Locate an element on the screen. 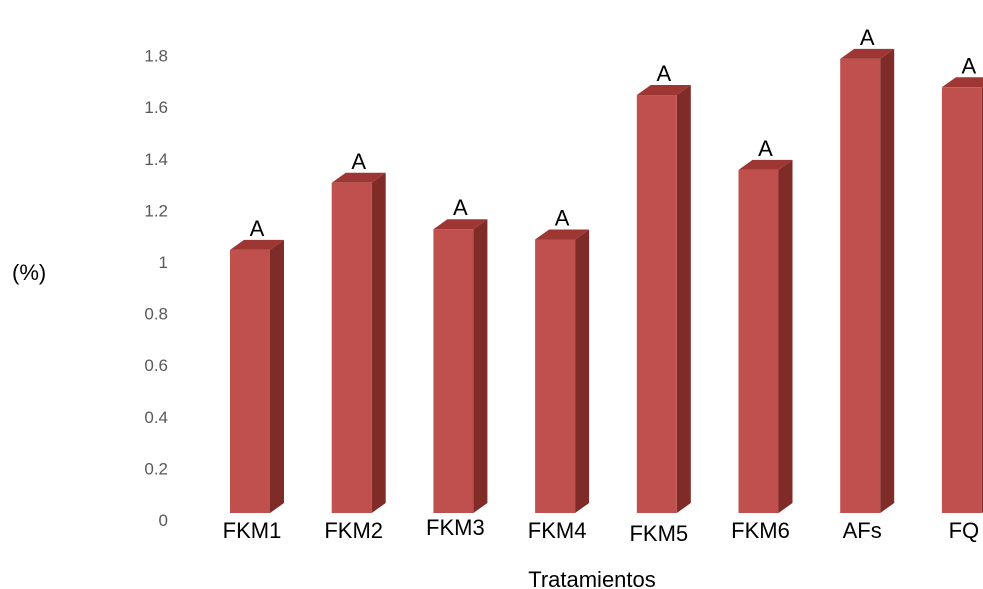 This screenshot has width=983, height=589. y-axis-ticks: 0 0.2 0.4 0.6 0.8 1 1.2 1.4 1.6 1.8 is located at coordinates (156, 288).